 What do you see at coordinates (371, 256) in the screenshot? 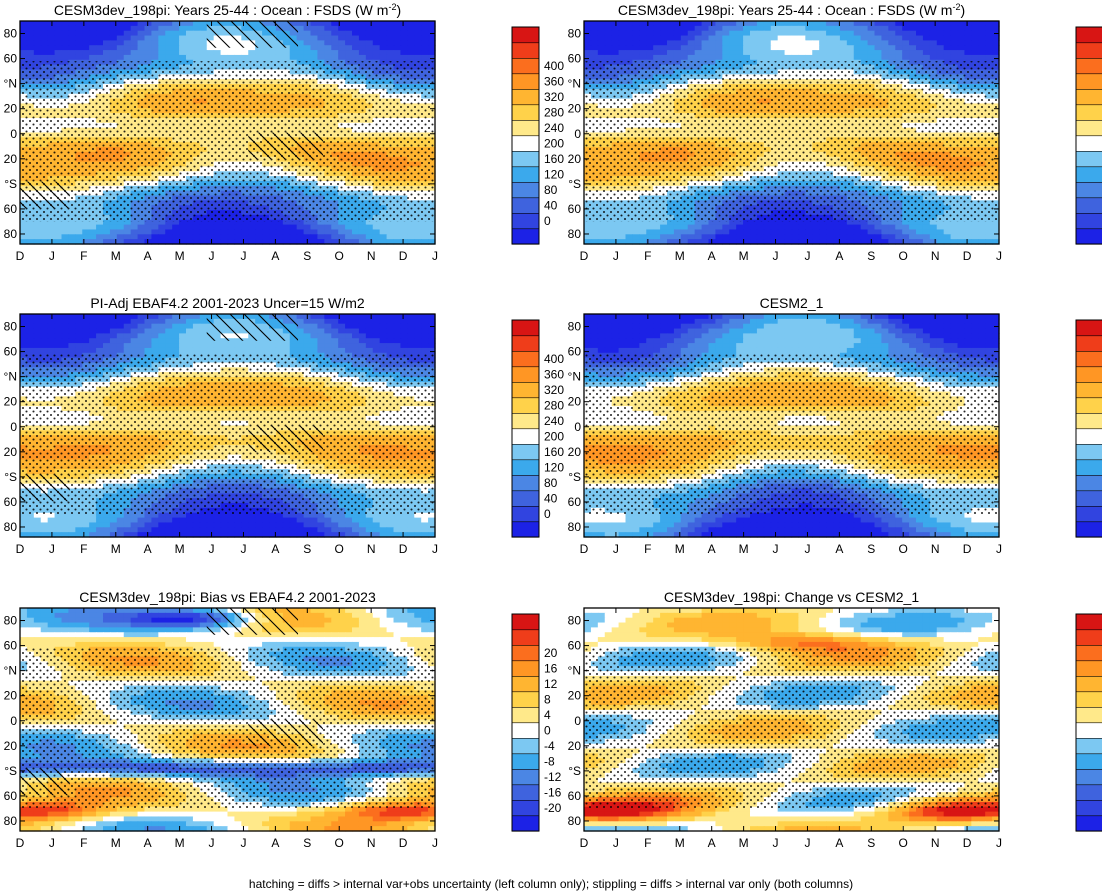
I see `x-tick-label: N` at bounding box center [371, 256].